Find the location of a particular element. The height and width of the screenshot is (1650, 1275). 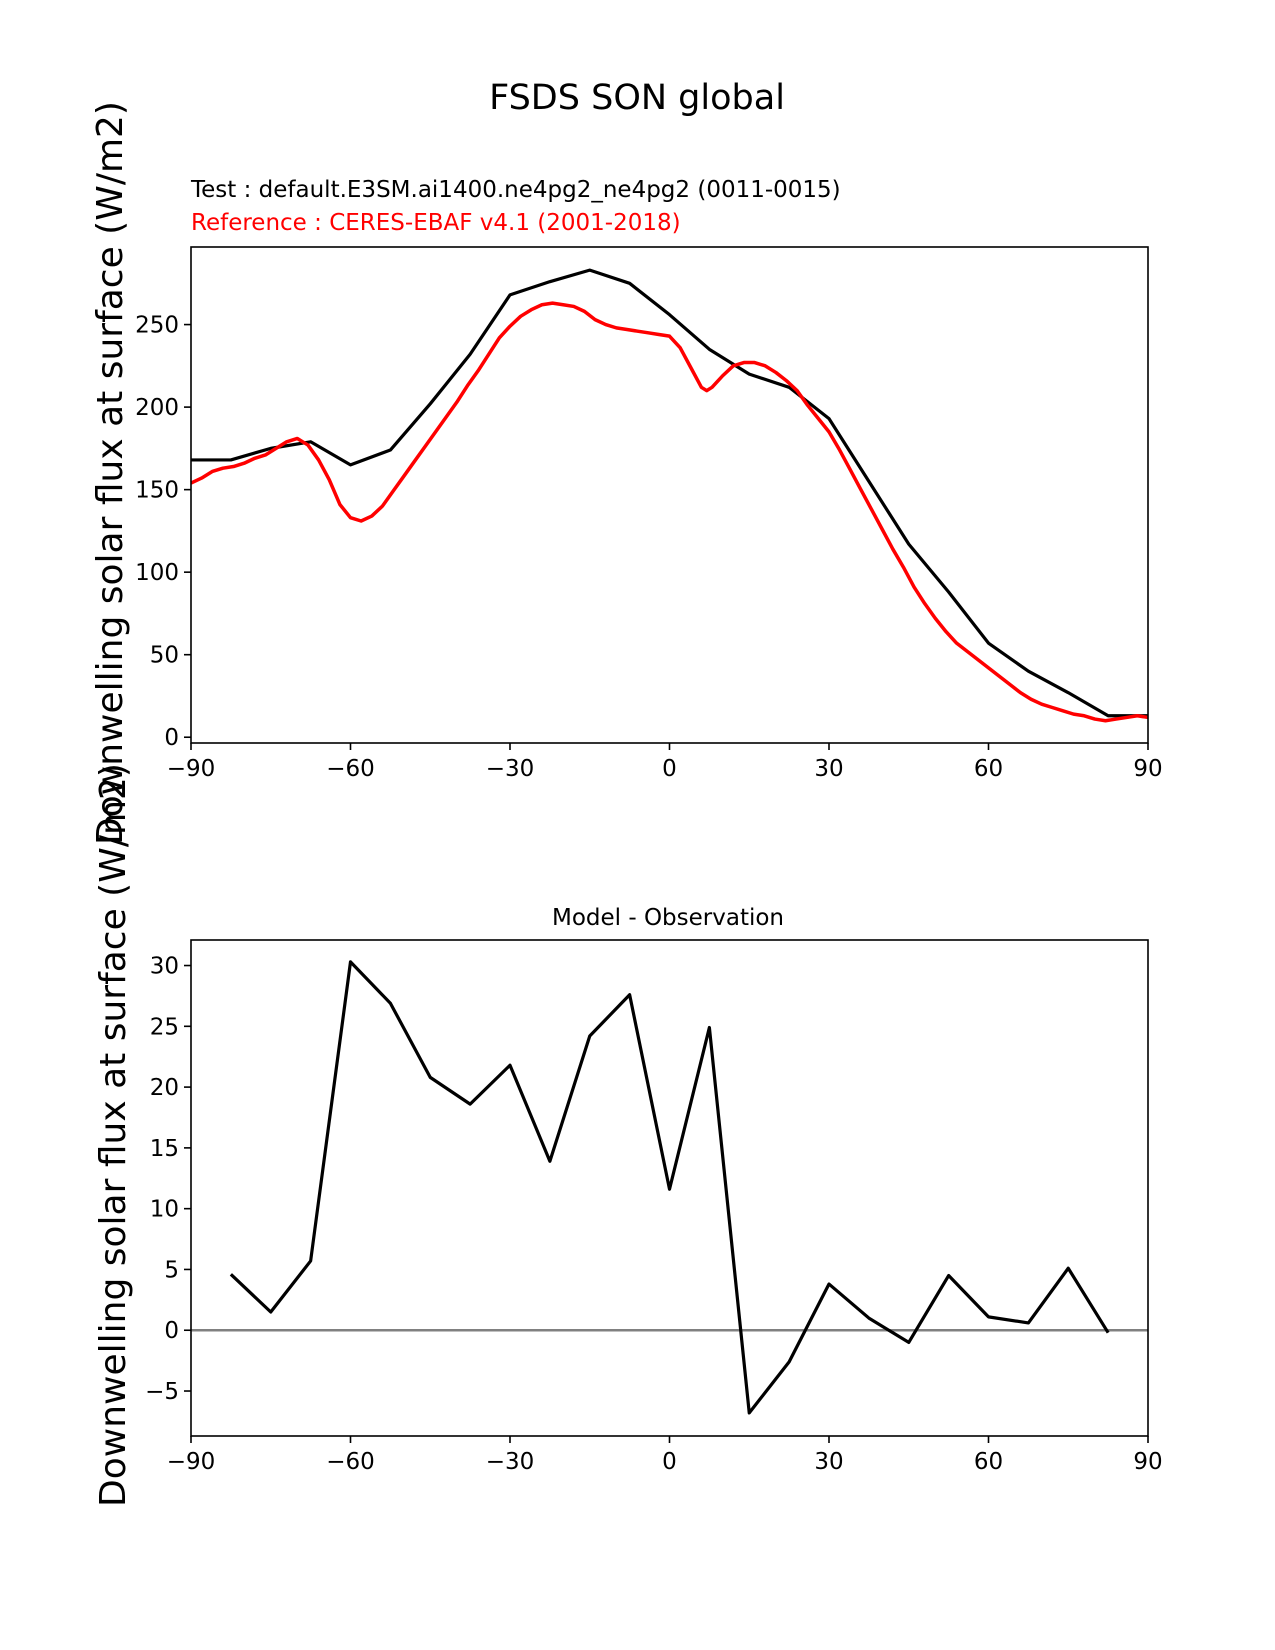

reference-label: Reference : CERES-EBAF v4.1 (2001-2018) is located at coordinates (436, 223).